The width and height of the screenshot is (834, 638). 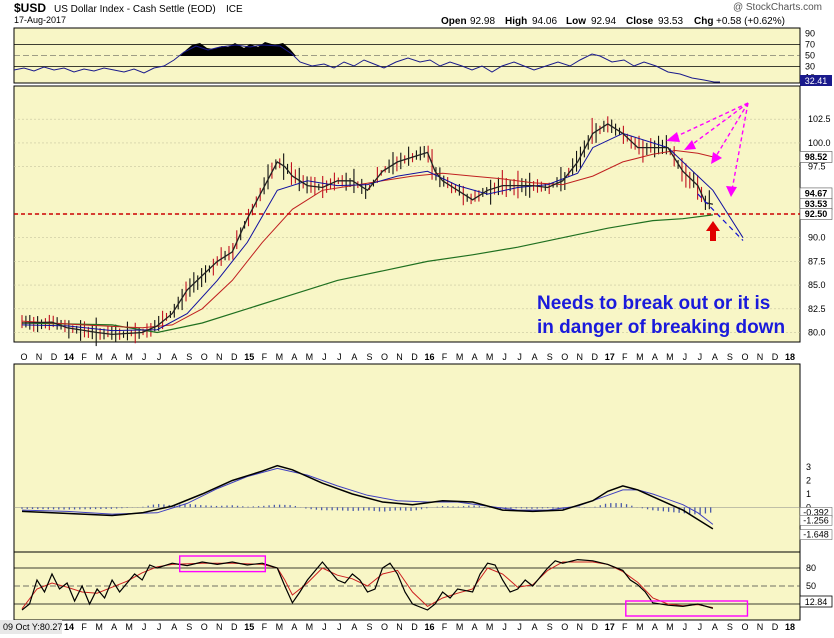 I want to click on price-tick-label: 85.0, so click(x=817, y=285).